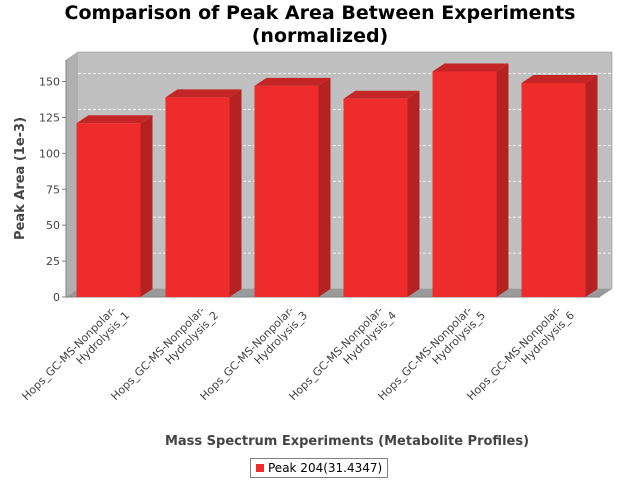  Describe the element at coordinates (72, 174) in the screenshot. I see `plot-left-wall` at that location.